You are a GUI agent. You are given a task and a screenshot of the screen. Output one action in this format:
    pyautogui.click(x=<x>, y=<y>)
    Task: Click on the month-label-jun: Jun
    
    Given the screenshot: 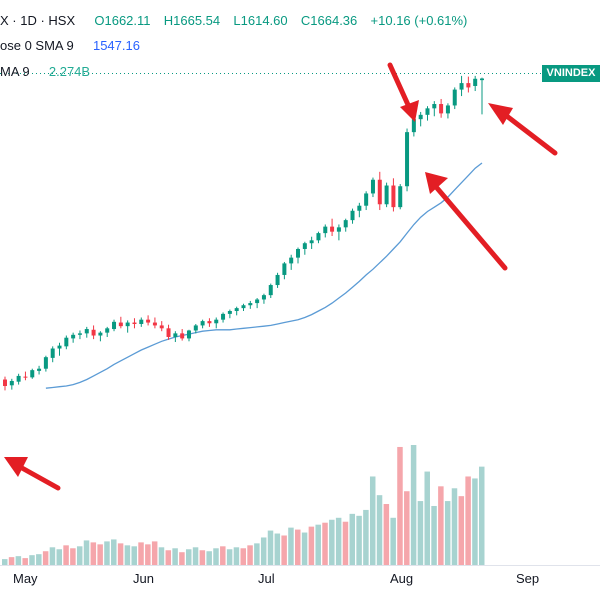 What is the action you would take?
    pyautogui.click(x=143, y=578)
    